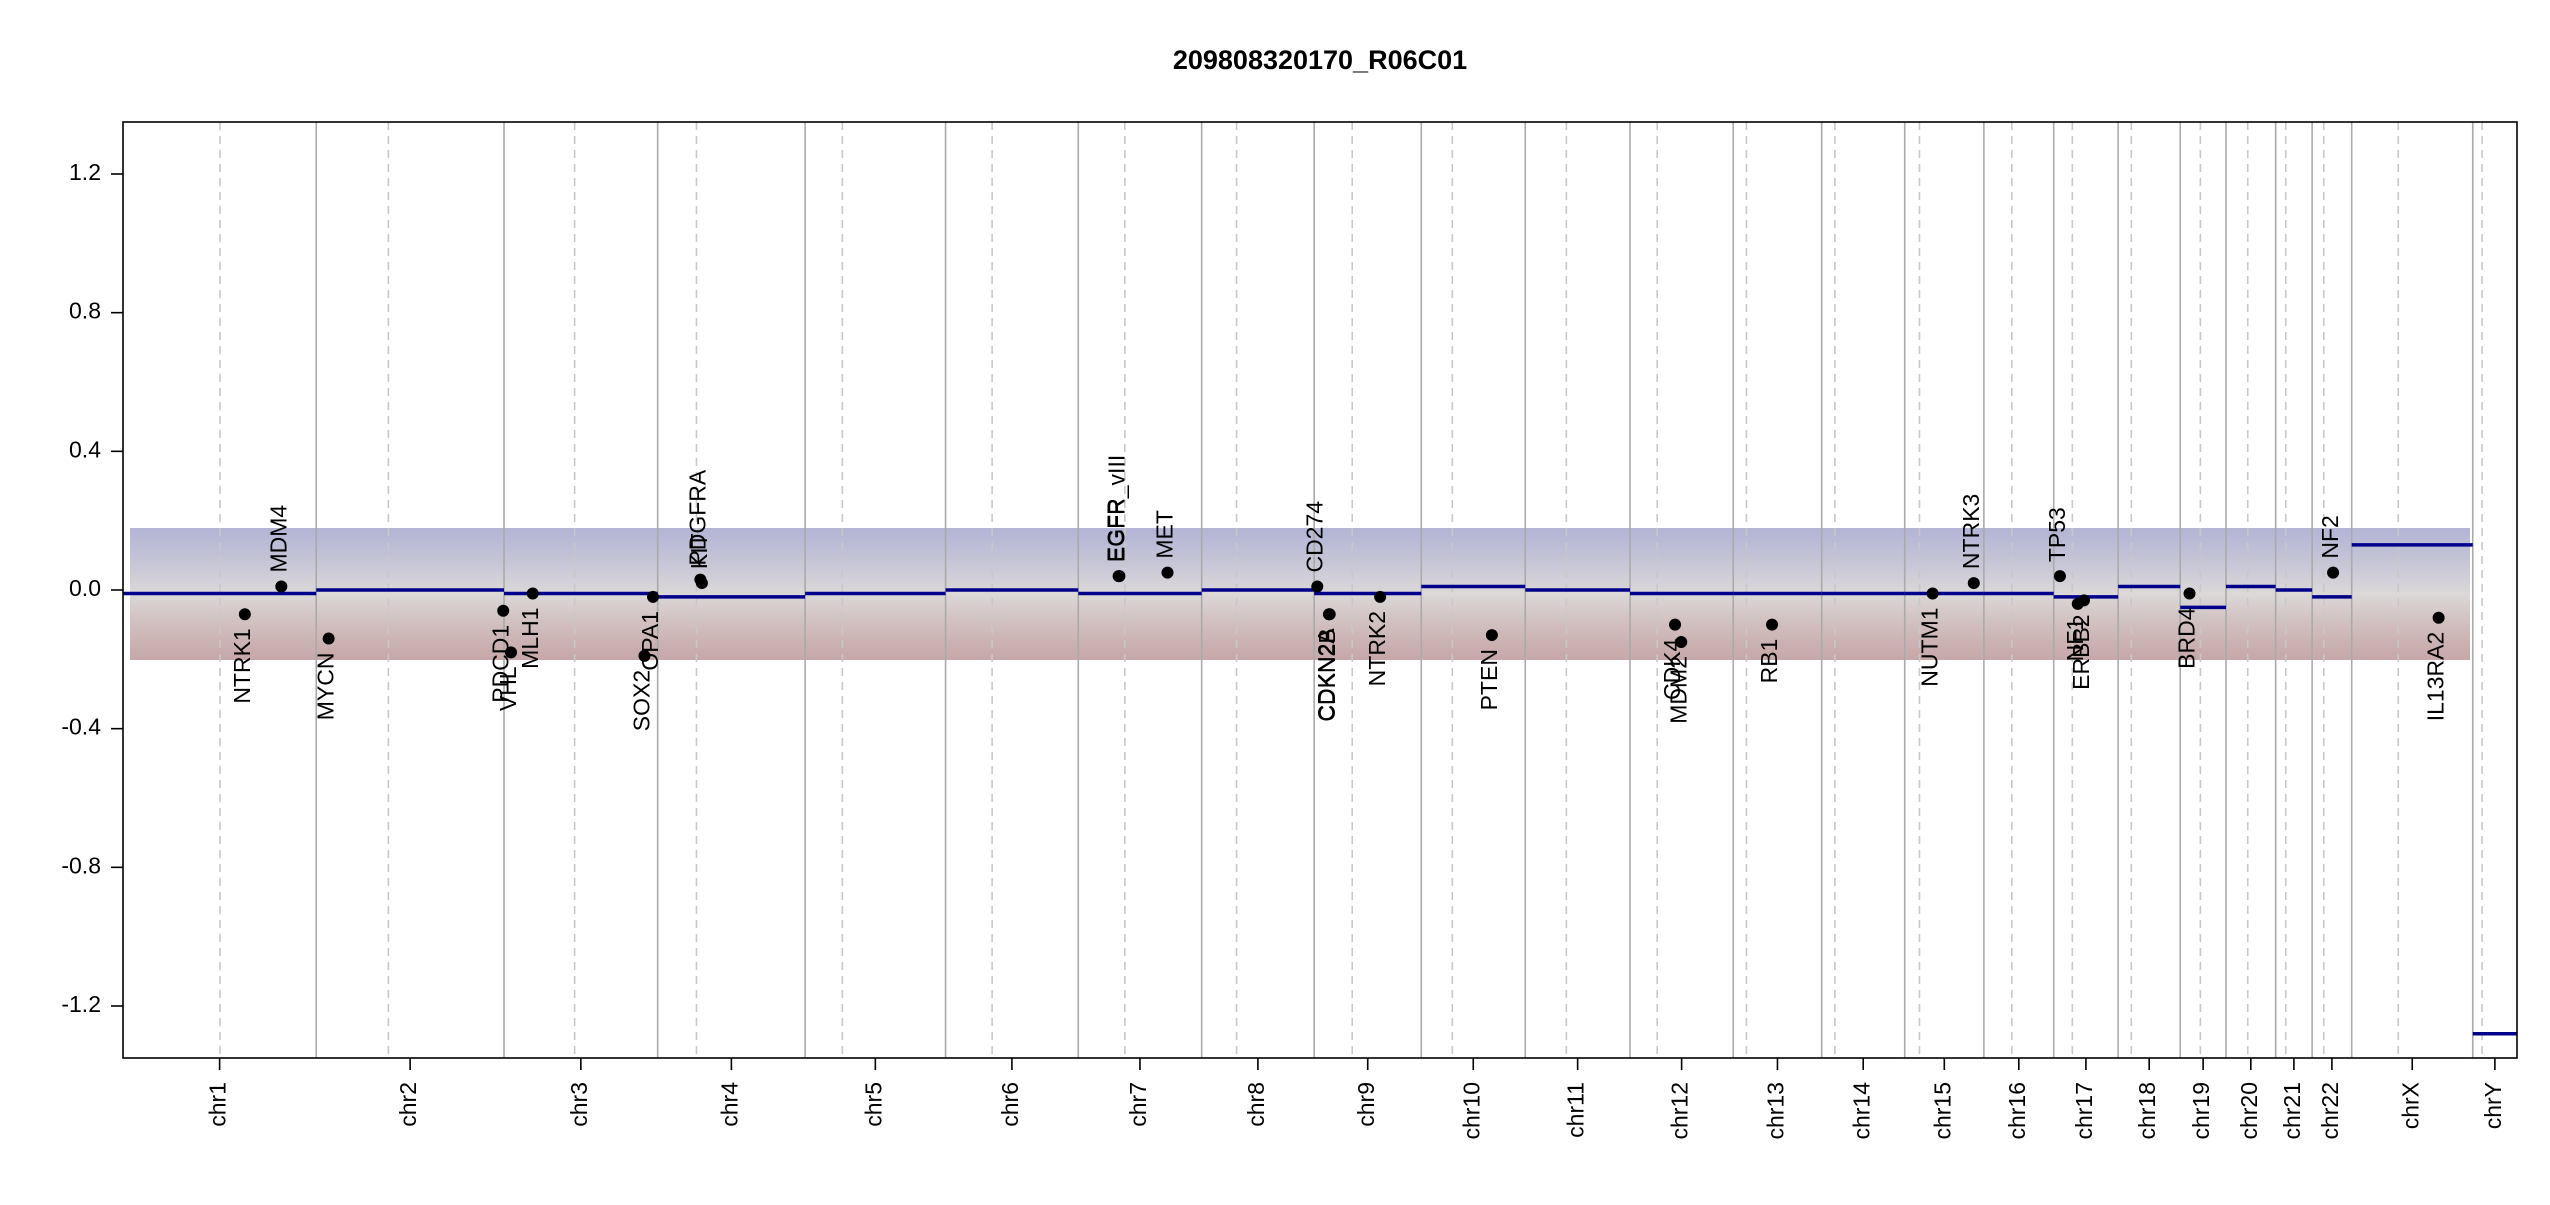 Image resolution: width=2550 pixels, height=1205 pixels. I want to click on gene-label: SOX2, so click(642, 700).